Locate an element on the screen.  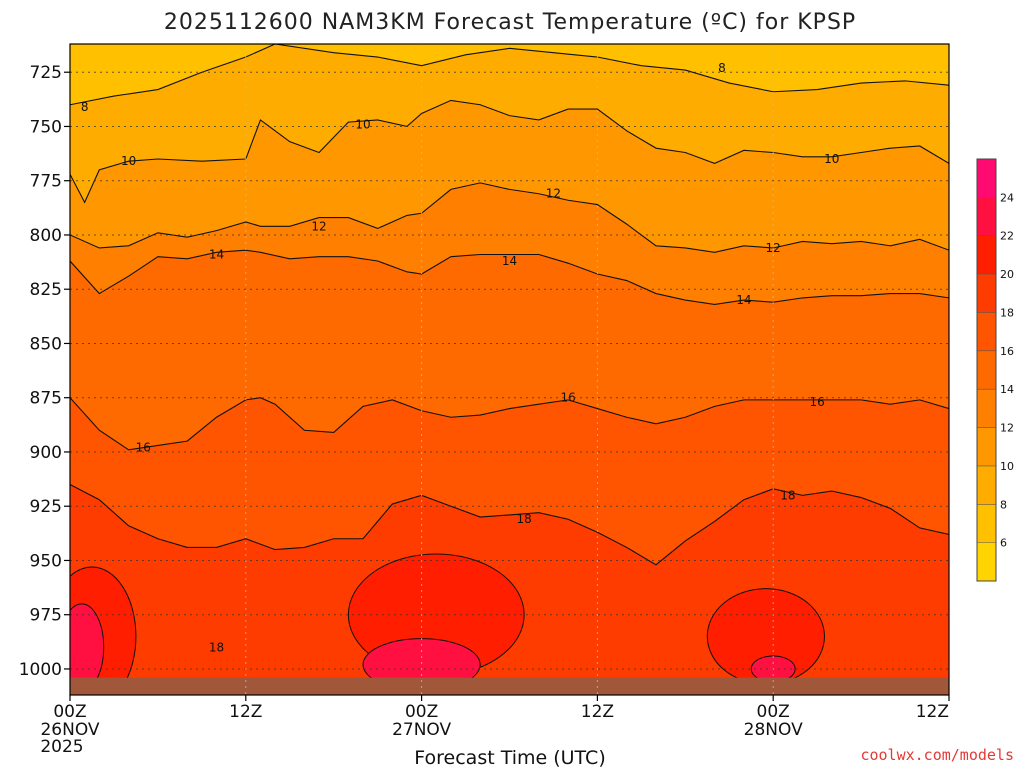
y-tick-label: 975 is located at coordinates (46, 616).